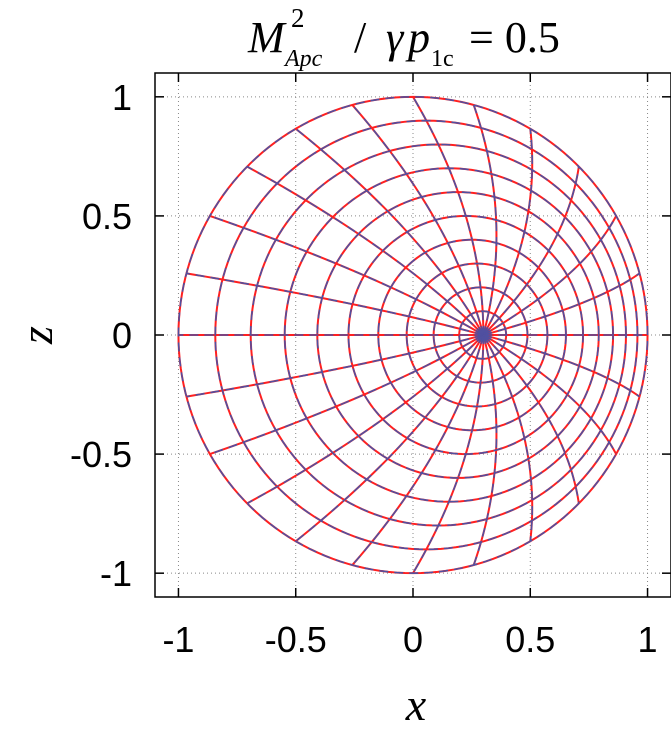  I want to click on title-slash: /, so click(360, 37).